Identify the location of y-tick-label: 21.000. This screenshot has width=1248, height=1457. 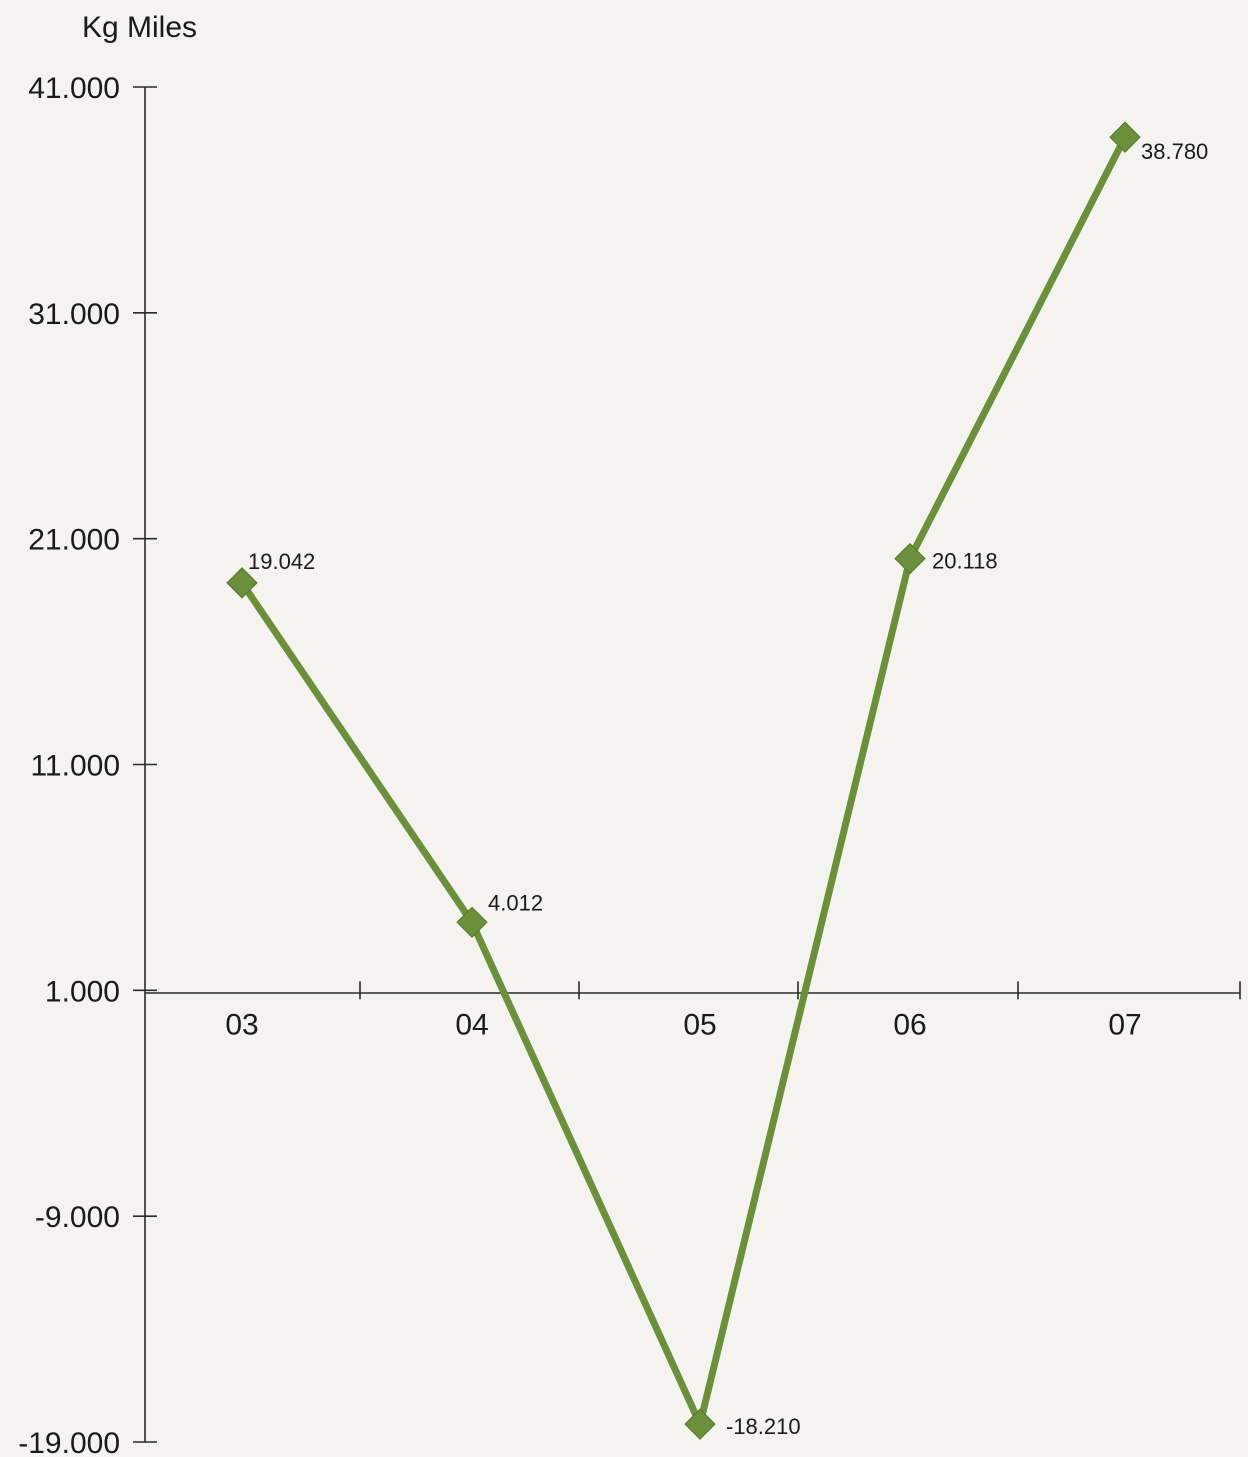
(74, 540).